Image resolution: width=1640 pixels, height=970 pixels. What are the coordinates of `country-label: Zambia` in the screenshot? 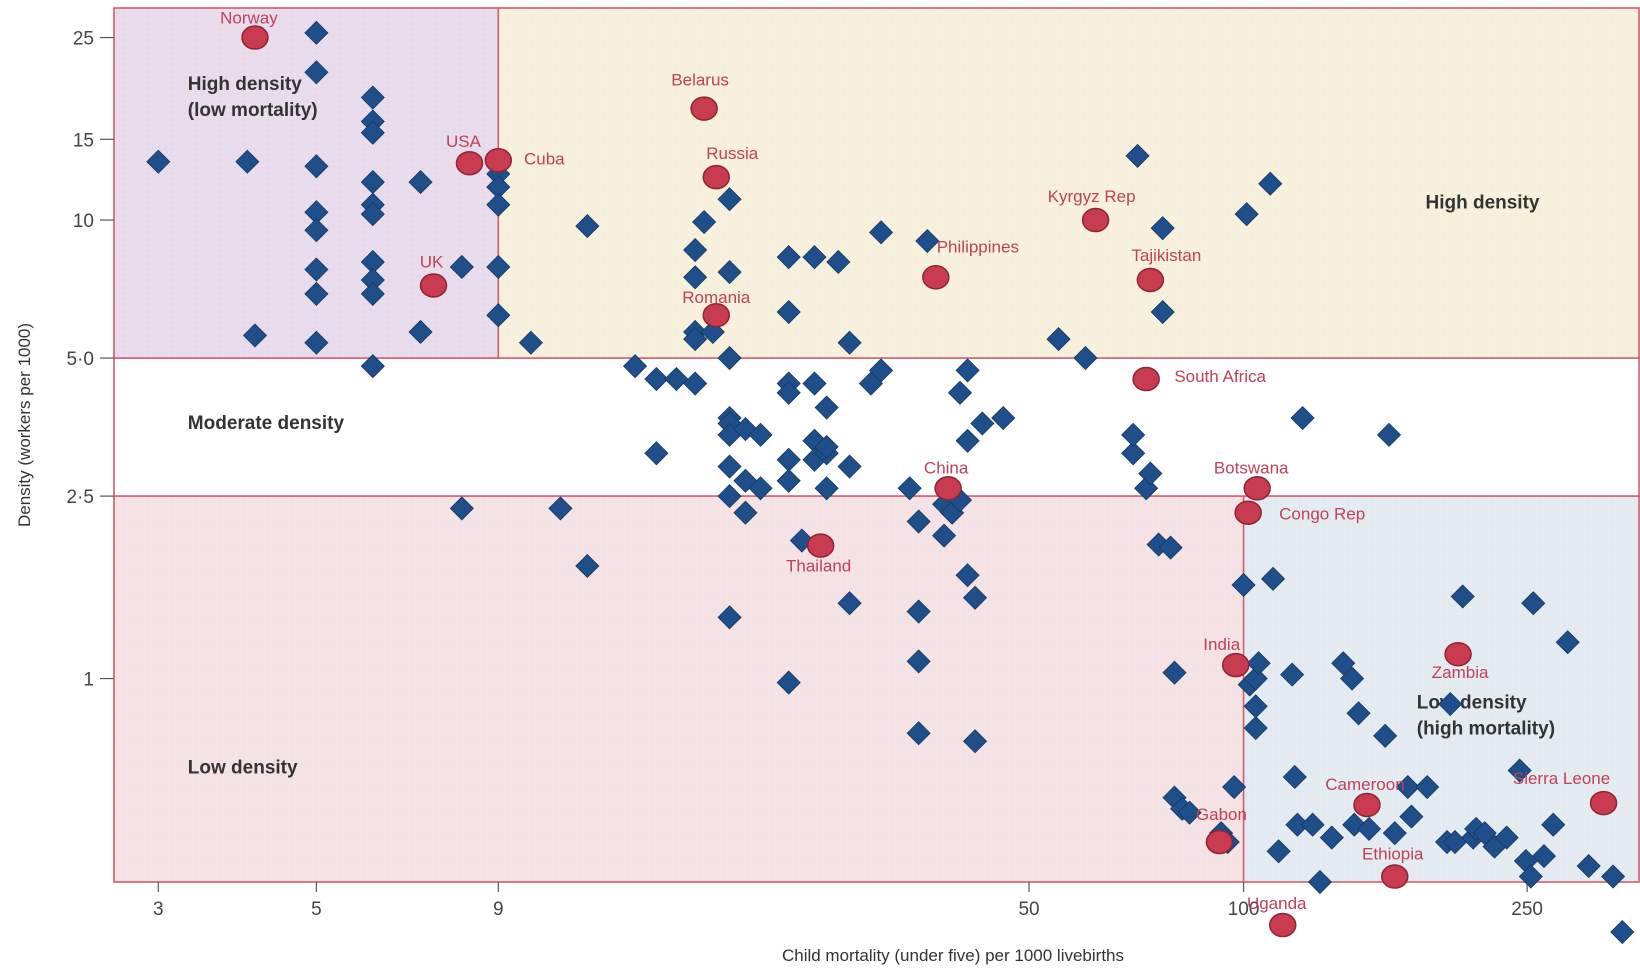 It's located at (1460, 672).